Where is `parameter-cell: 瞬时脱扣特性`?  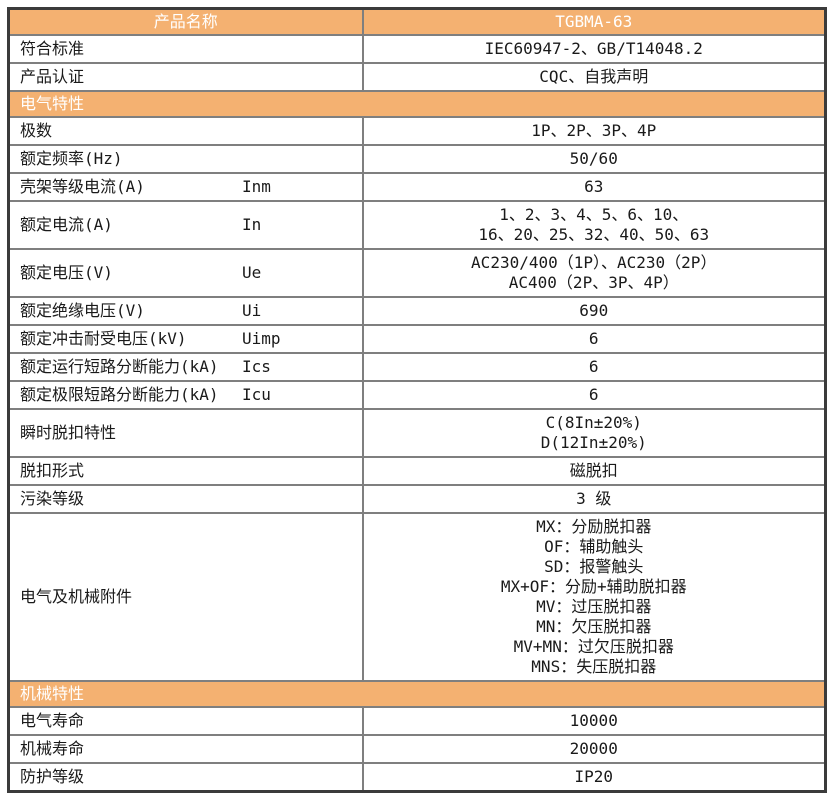
parameter-cell: 瞬时脱扣特性 is located at coordinates (185, 433).